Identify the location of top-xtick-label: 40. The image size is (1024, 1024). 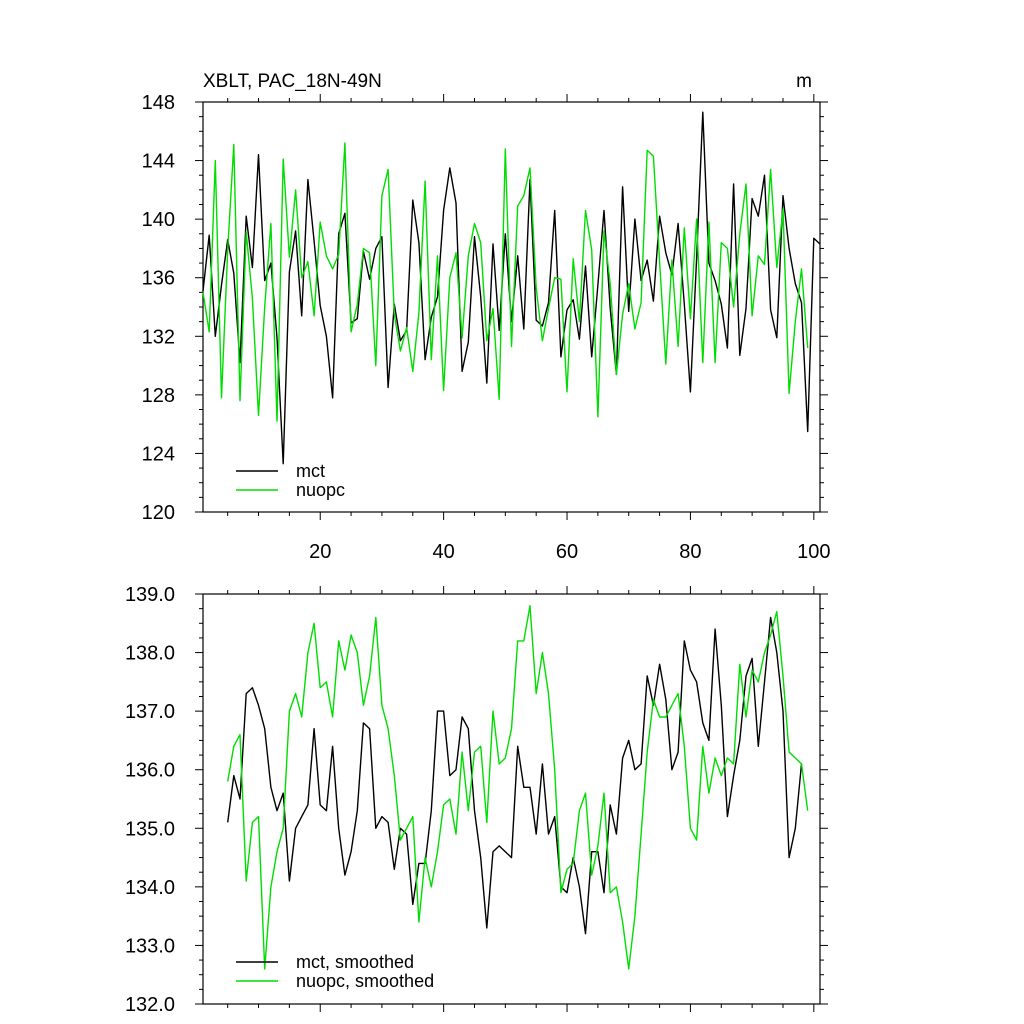
(444, 552).